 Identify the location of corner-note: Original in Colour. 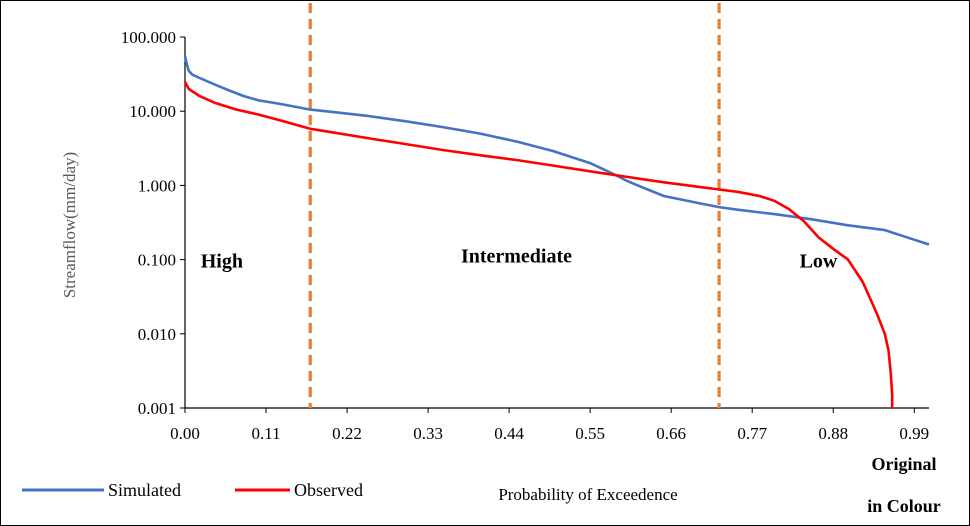
(904, 485).